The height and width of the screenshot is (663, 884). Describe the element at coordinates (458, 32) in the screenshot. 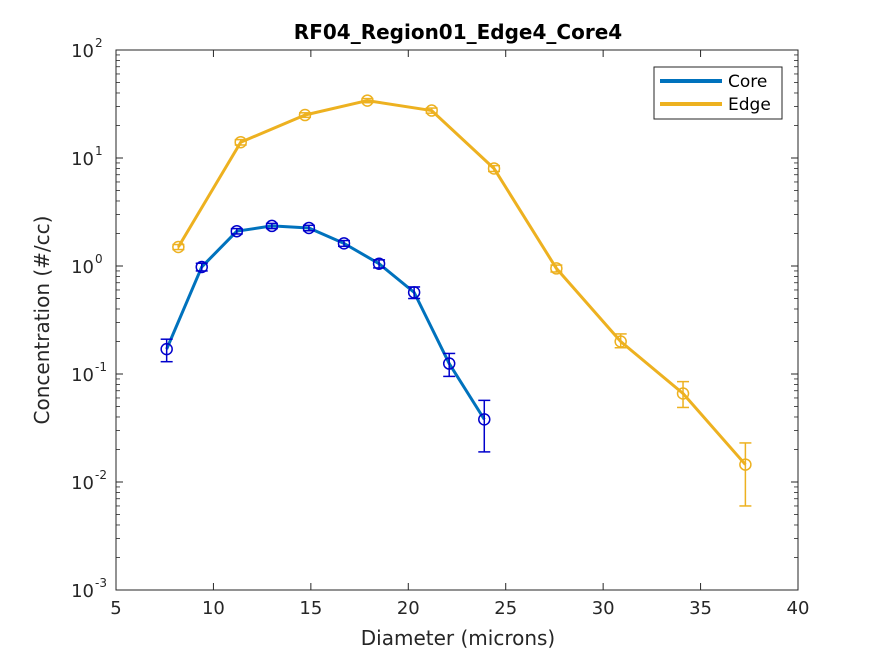

I see `chart-title: RF04_Region01_Edge4_Core4` at that location.